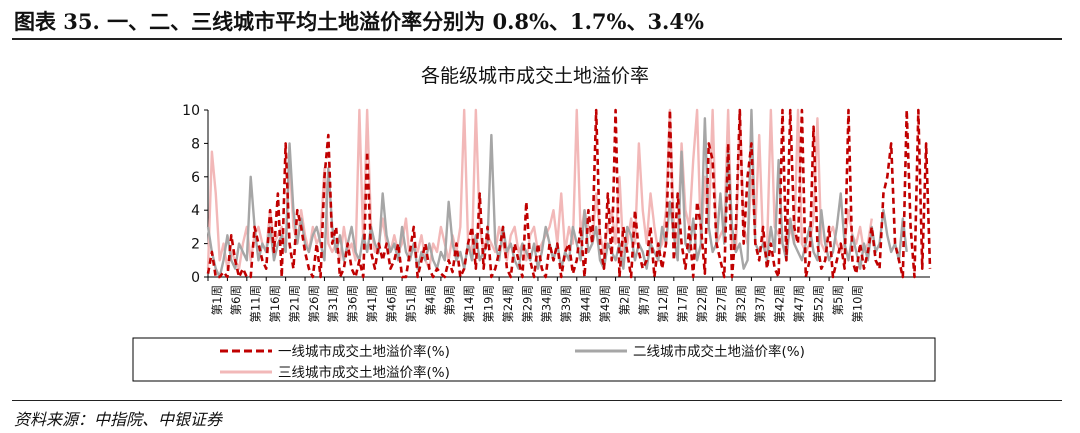 The height and width of the screenshot is (433, 1080). Describe the element at coordinates (217, 300) in the screenshot. I see `x-tick-label: 第1周` at that location.